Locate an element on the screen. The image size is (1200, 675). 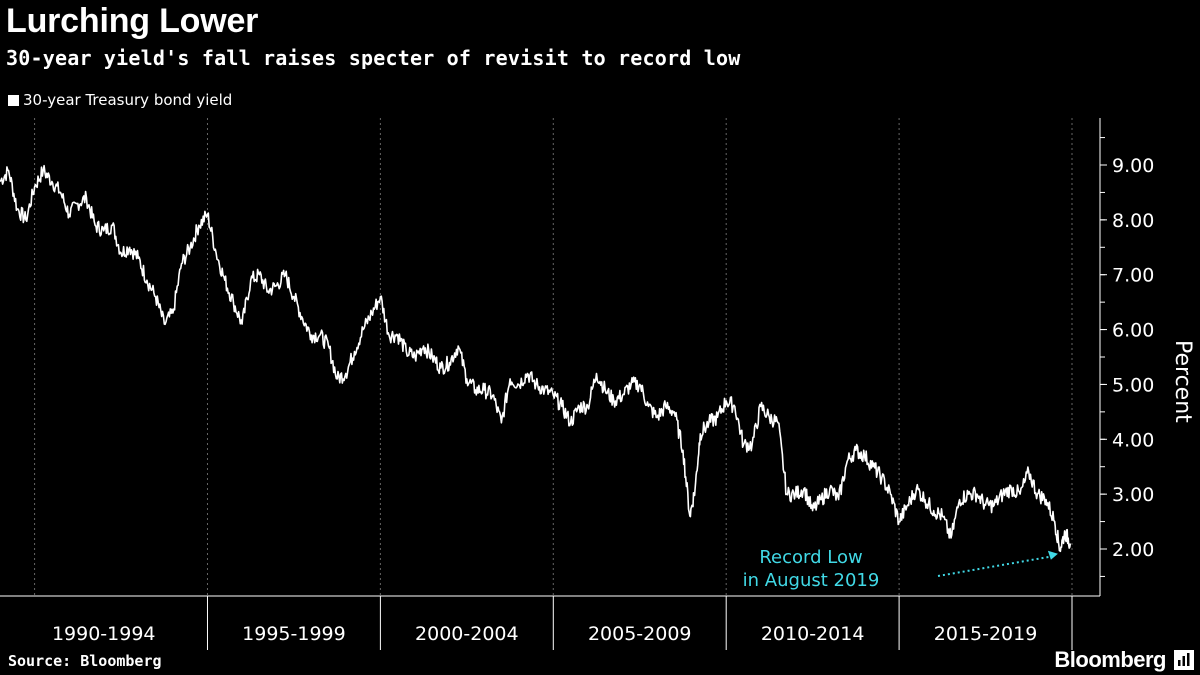
y-axis-title: Percent is located at coordinates (1182, 381).